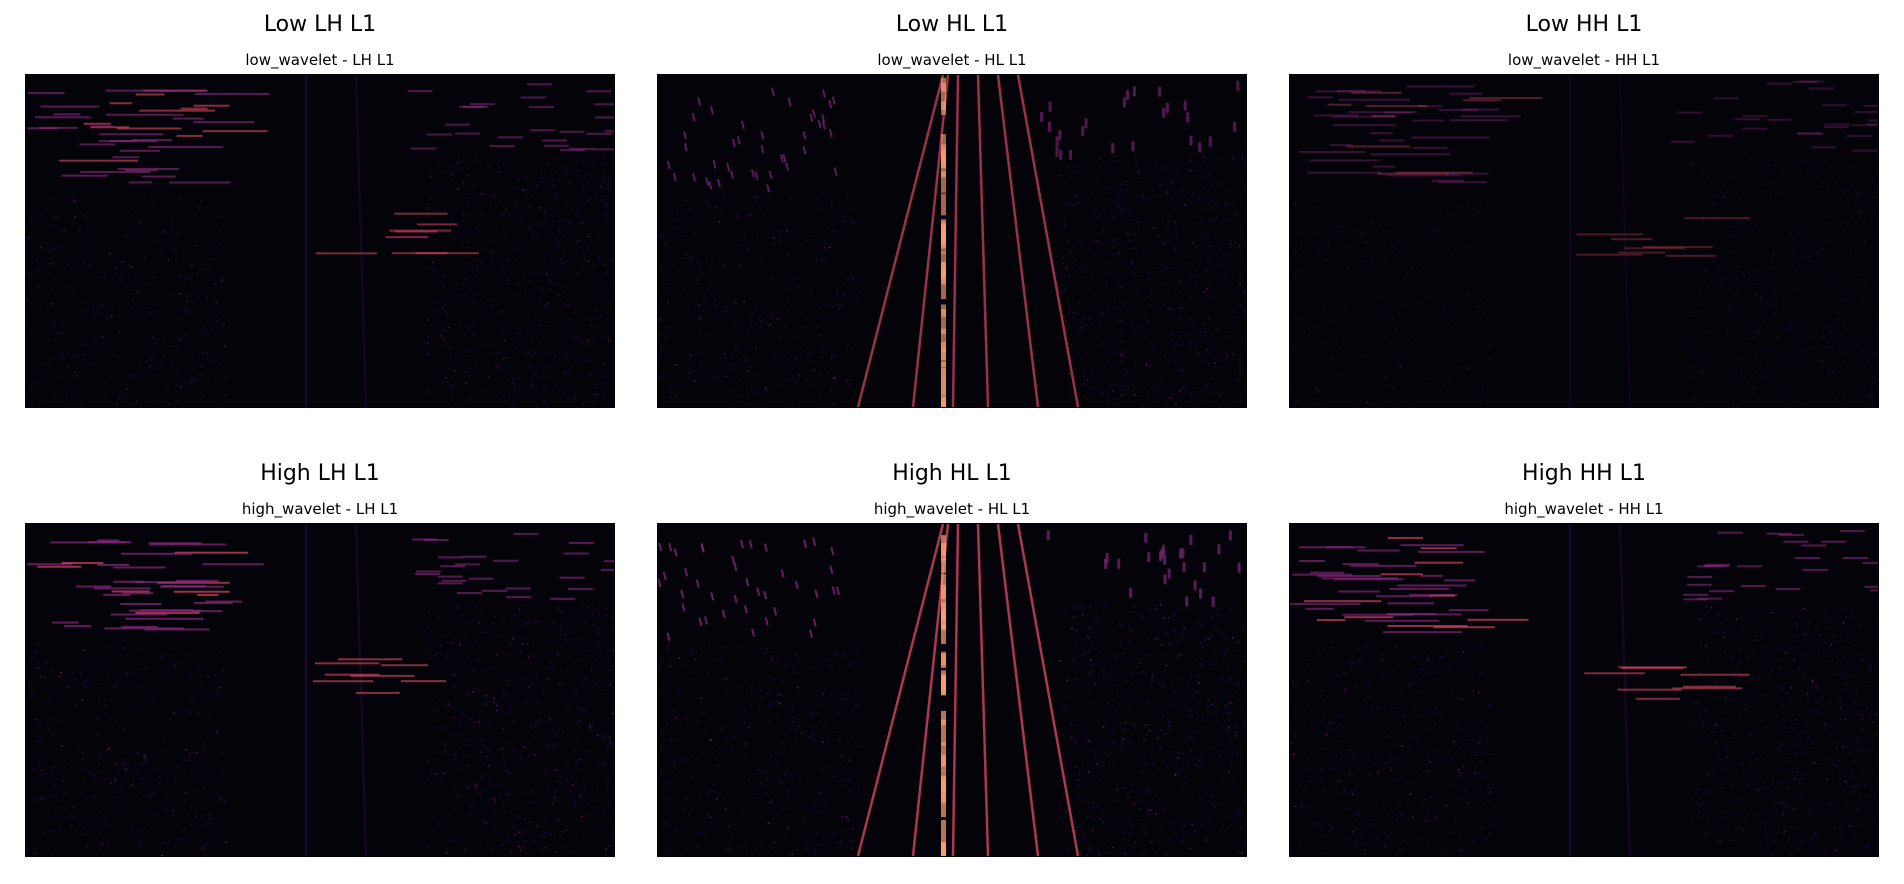  What do you see at coordinates (320, 60) in the screenshot?
I see `panel-subtitle: low_wavelet - LH L1` at bounding box center [320, 60].